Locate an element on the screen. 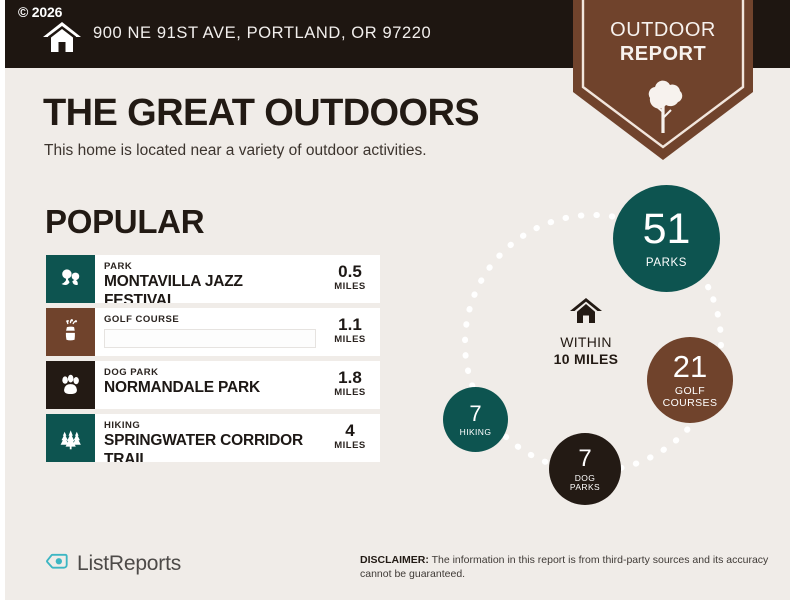  list-item-info: PARK MONTAVILLA JAZZ FESTIVAL is located at coordinates (207, 279).